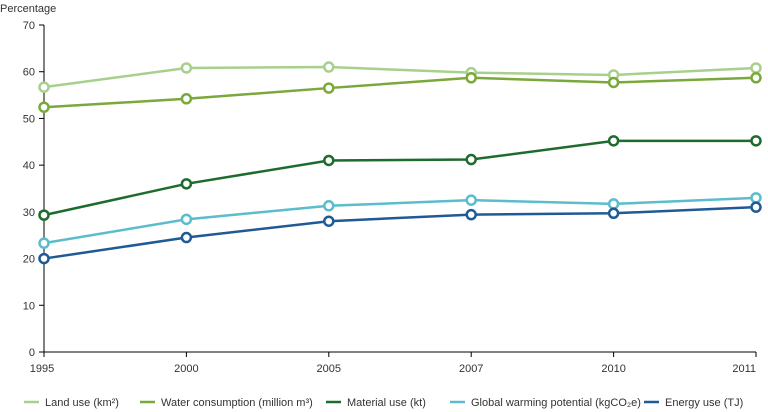 The width and height of the screenshot is (768, 412). Describe the element at coordinates (237, 403) in the screenshot. I see `legend-label: Water consumption (million m³)` at that location.